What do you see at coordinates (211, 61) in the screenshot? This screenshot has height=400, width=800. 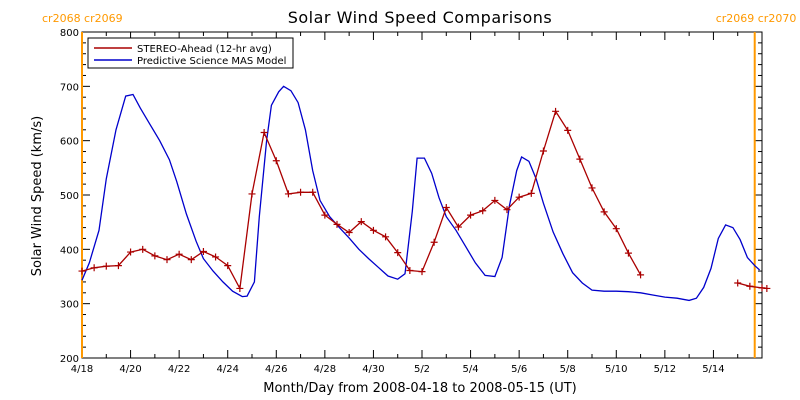 I see `legend-label: Predictive Science MAS Model` at bounding box center [211, 61].